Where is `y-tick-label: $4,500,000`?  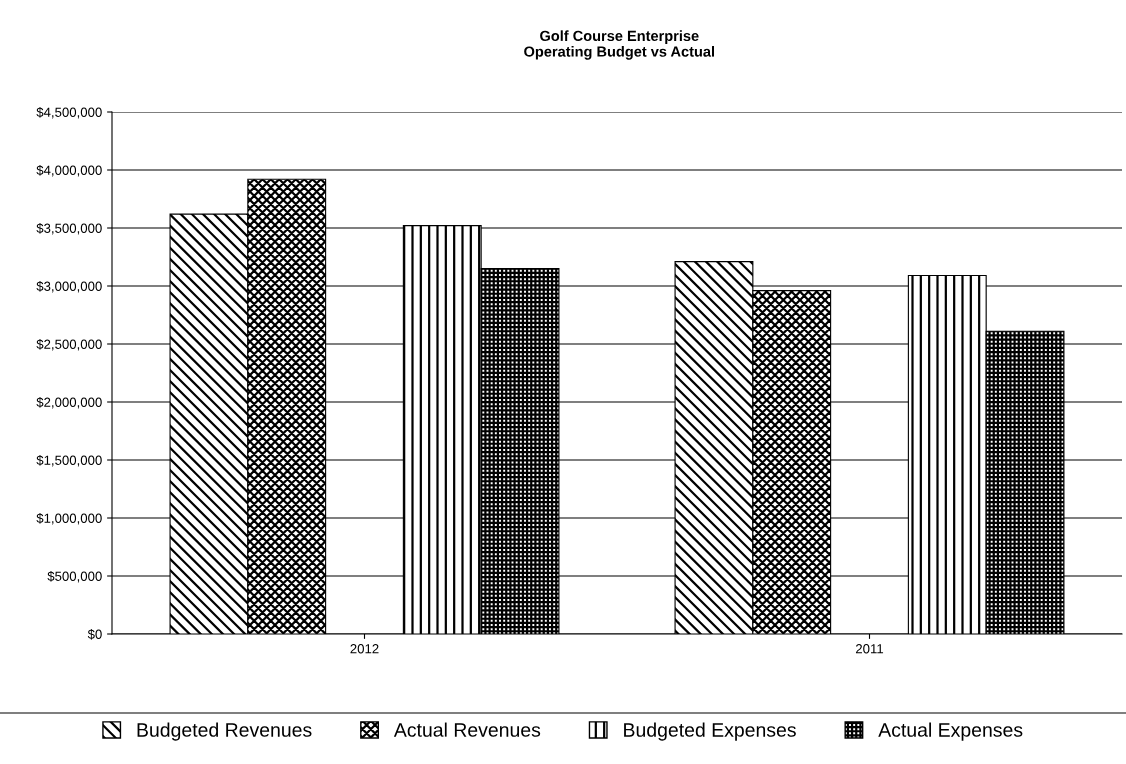
y-tick-label: $4,500,000 is located at coordinates (69, 113).